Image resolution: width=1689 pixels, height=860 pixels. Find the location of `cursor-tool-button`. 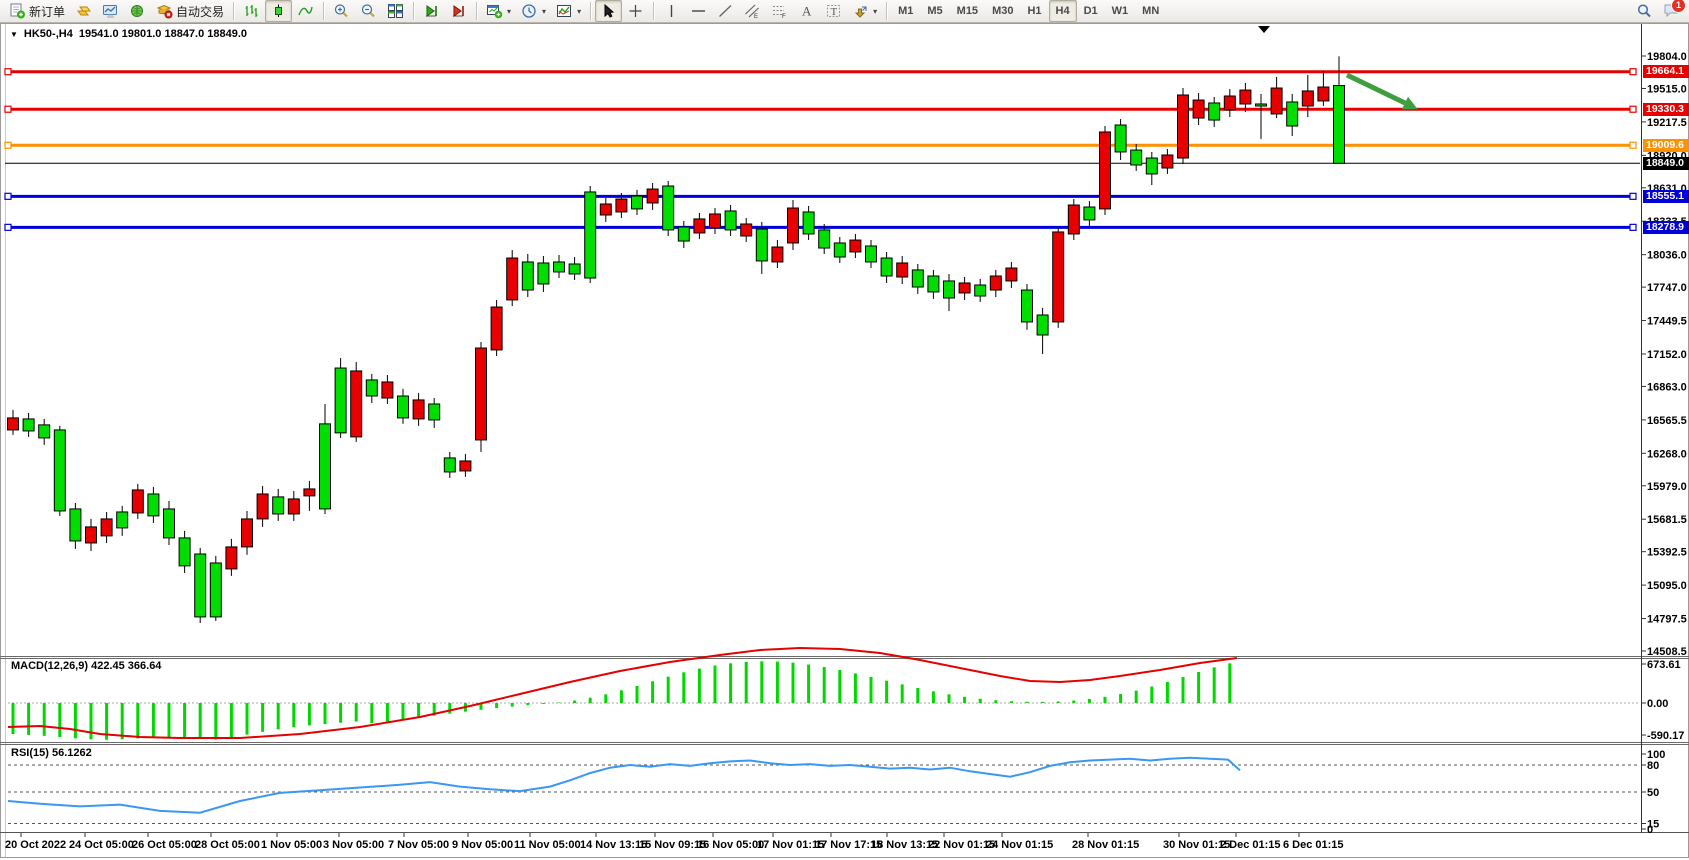

cursor-tool-button is located at coordinates (609, 11).